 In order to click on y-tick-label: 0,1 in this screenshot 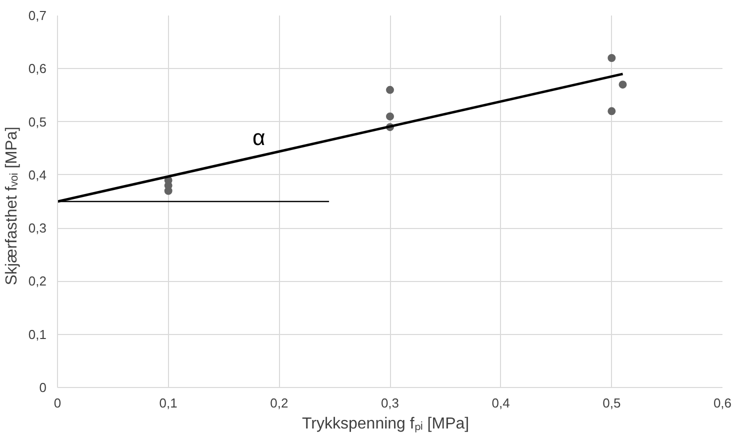, I will do `click(37, 334)`.